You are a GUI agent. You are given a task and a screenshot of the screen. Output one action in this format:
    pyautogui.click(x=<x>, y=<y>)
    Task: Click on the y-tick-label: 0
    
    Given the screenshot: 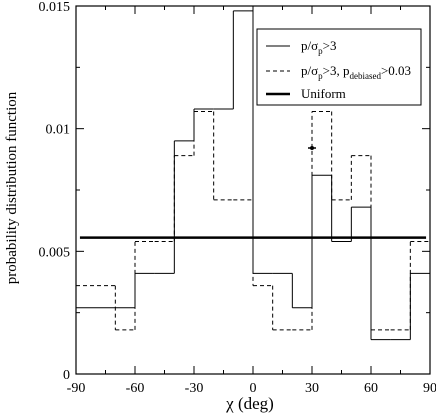 What is the action you would take?
    pyautogui.click(x=66, y=375)
    